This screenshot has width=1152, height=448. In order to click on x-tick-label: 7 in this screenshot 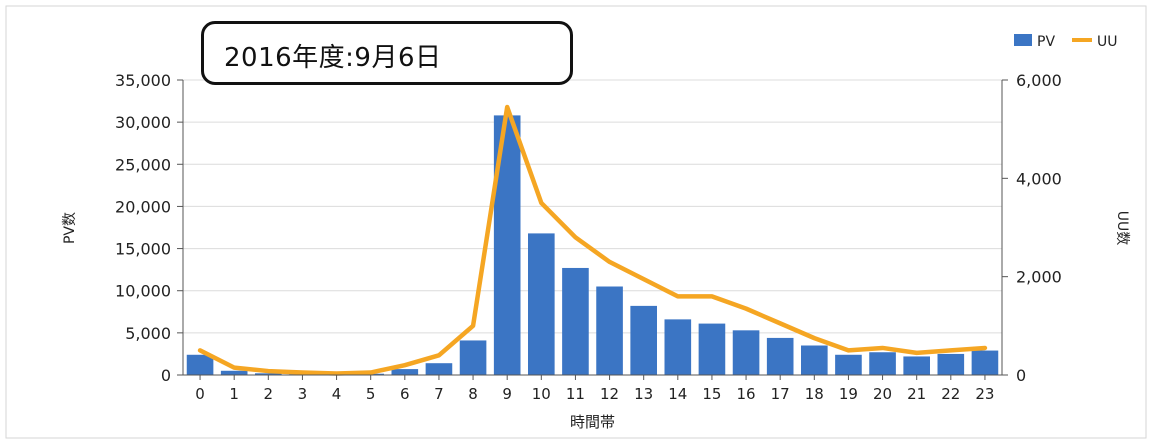, I will do `click(439, 394)`.